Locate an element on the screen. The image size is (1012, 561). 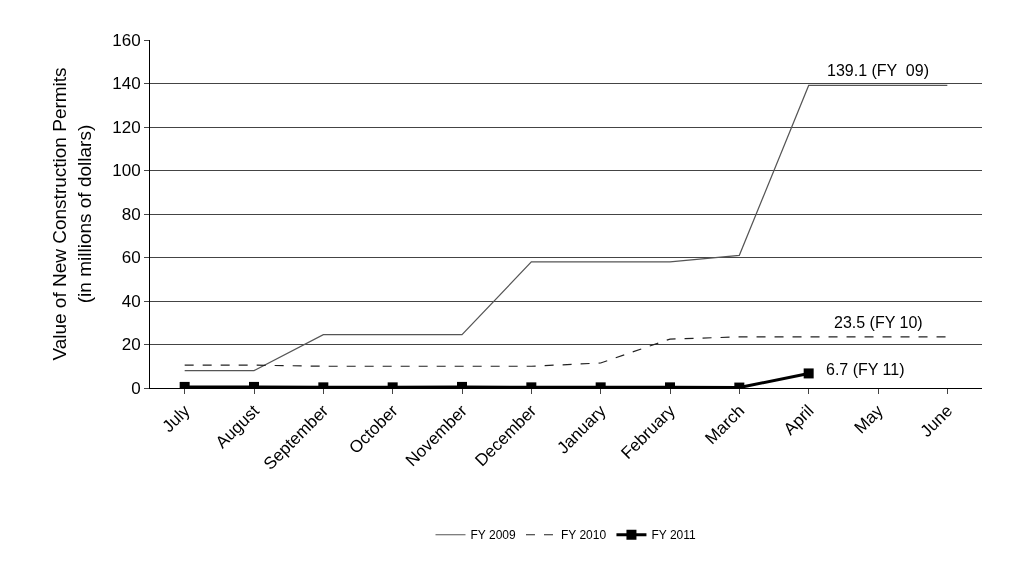
x-tick-label: May is located at coordinates (869, 419).